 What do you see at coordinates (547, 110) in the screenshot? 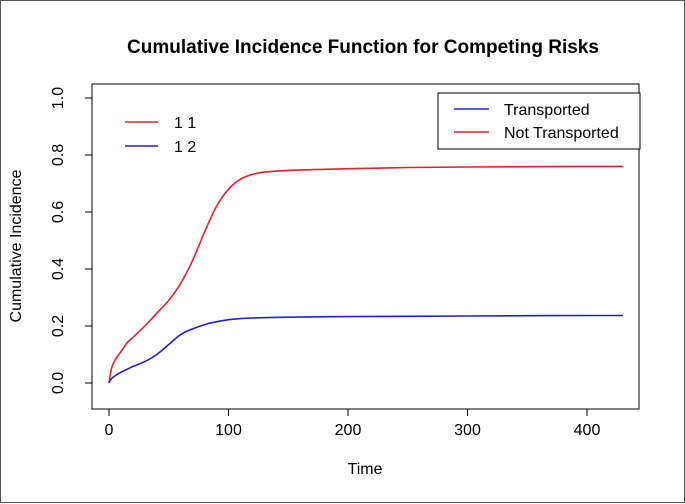
I see `legend-outcome-label: Transported` at bounding box center [547, 110].